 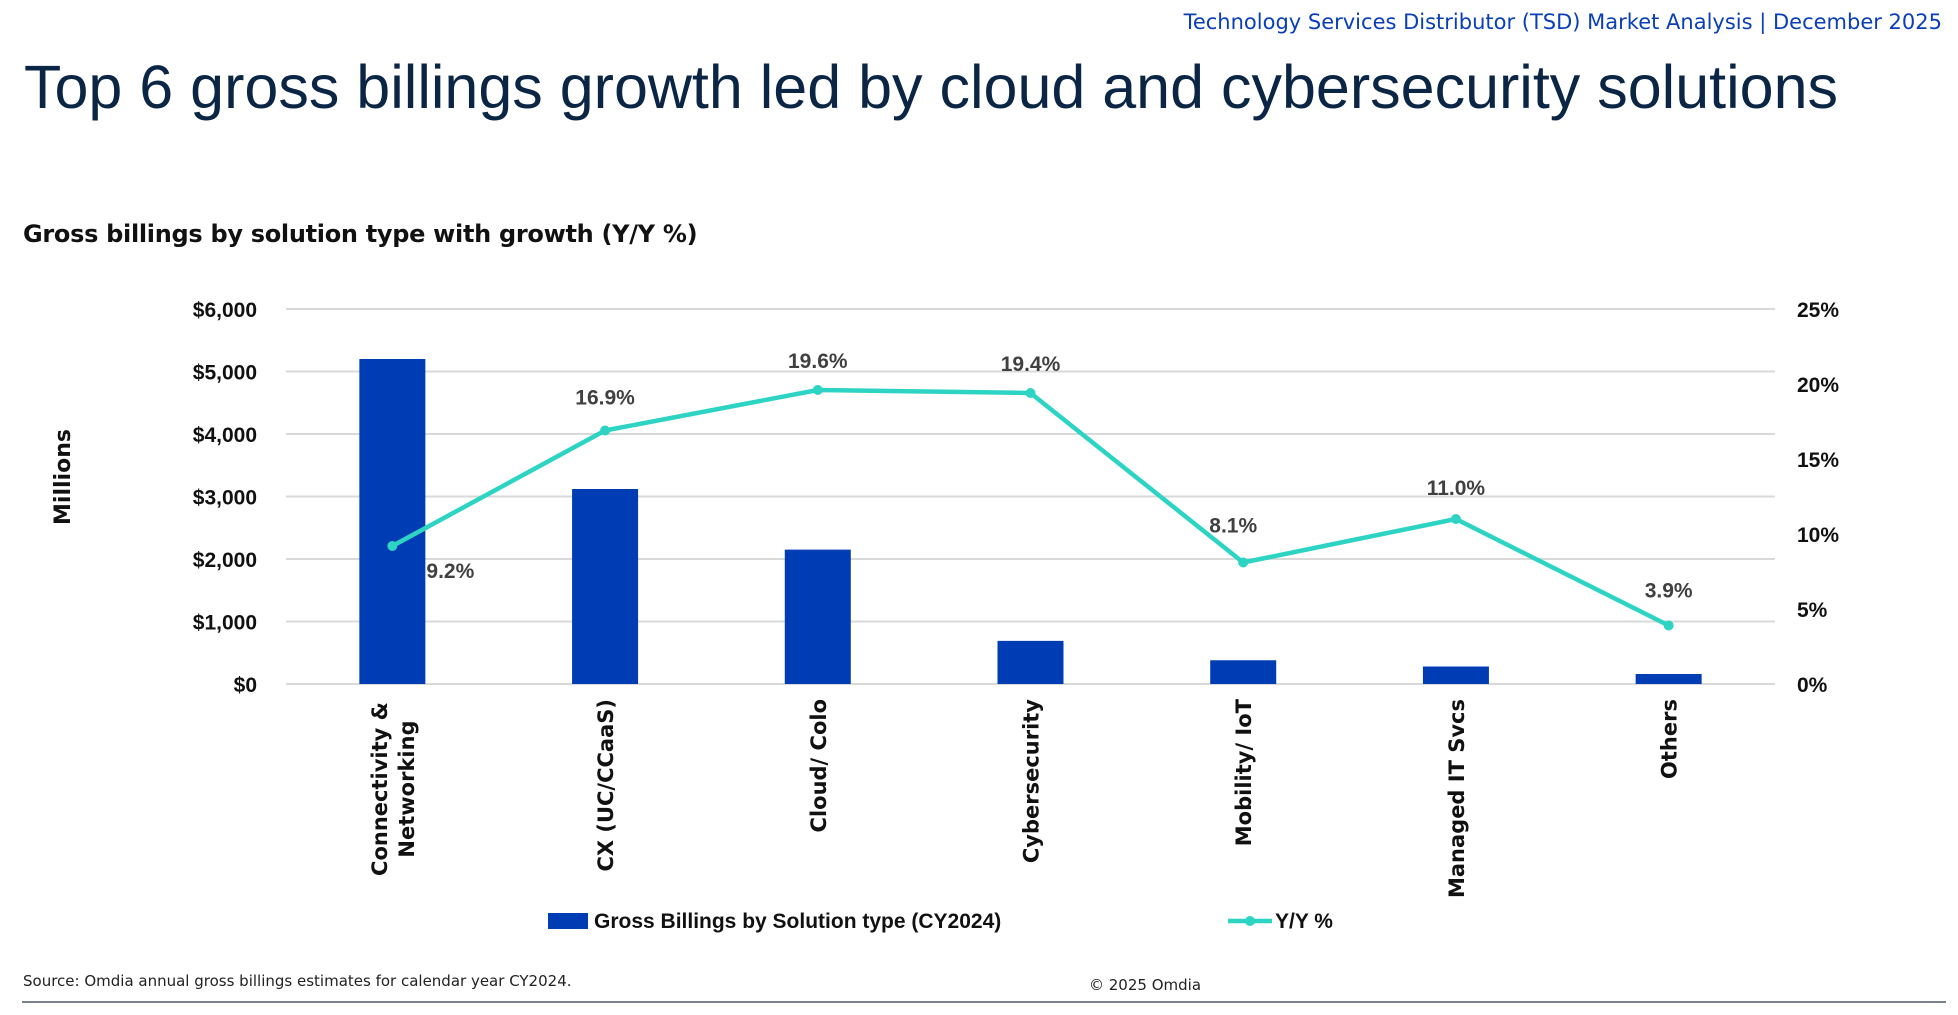 I want to click on yoy-data-label: 19.4%, so click(x=1031, y=364).